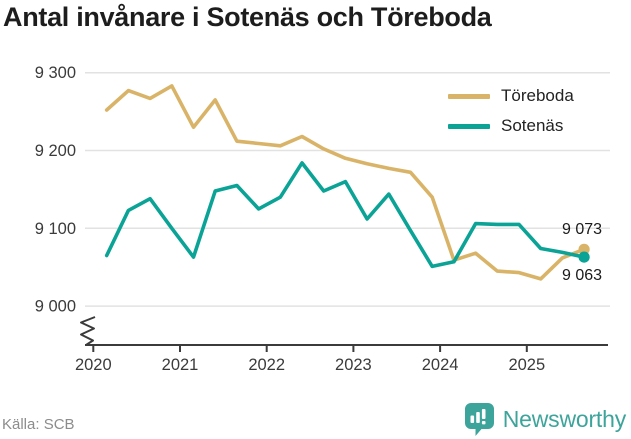 The image size is (631, 439). Describe the element at coordinates (584, 249) in the screenshot. I see `series-end-dot-töreboda` at that location.